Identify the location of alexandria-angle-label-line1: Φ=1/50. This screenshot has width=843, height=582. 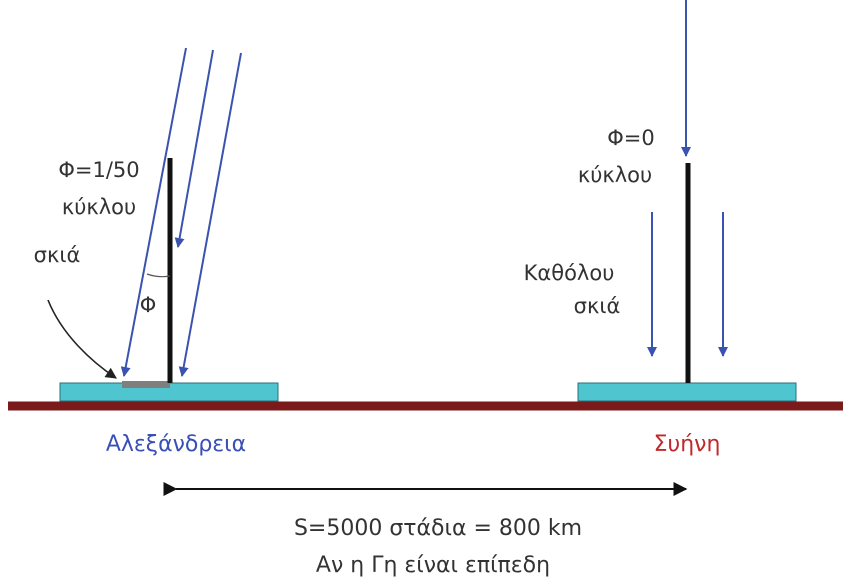
(98, 170).